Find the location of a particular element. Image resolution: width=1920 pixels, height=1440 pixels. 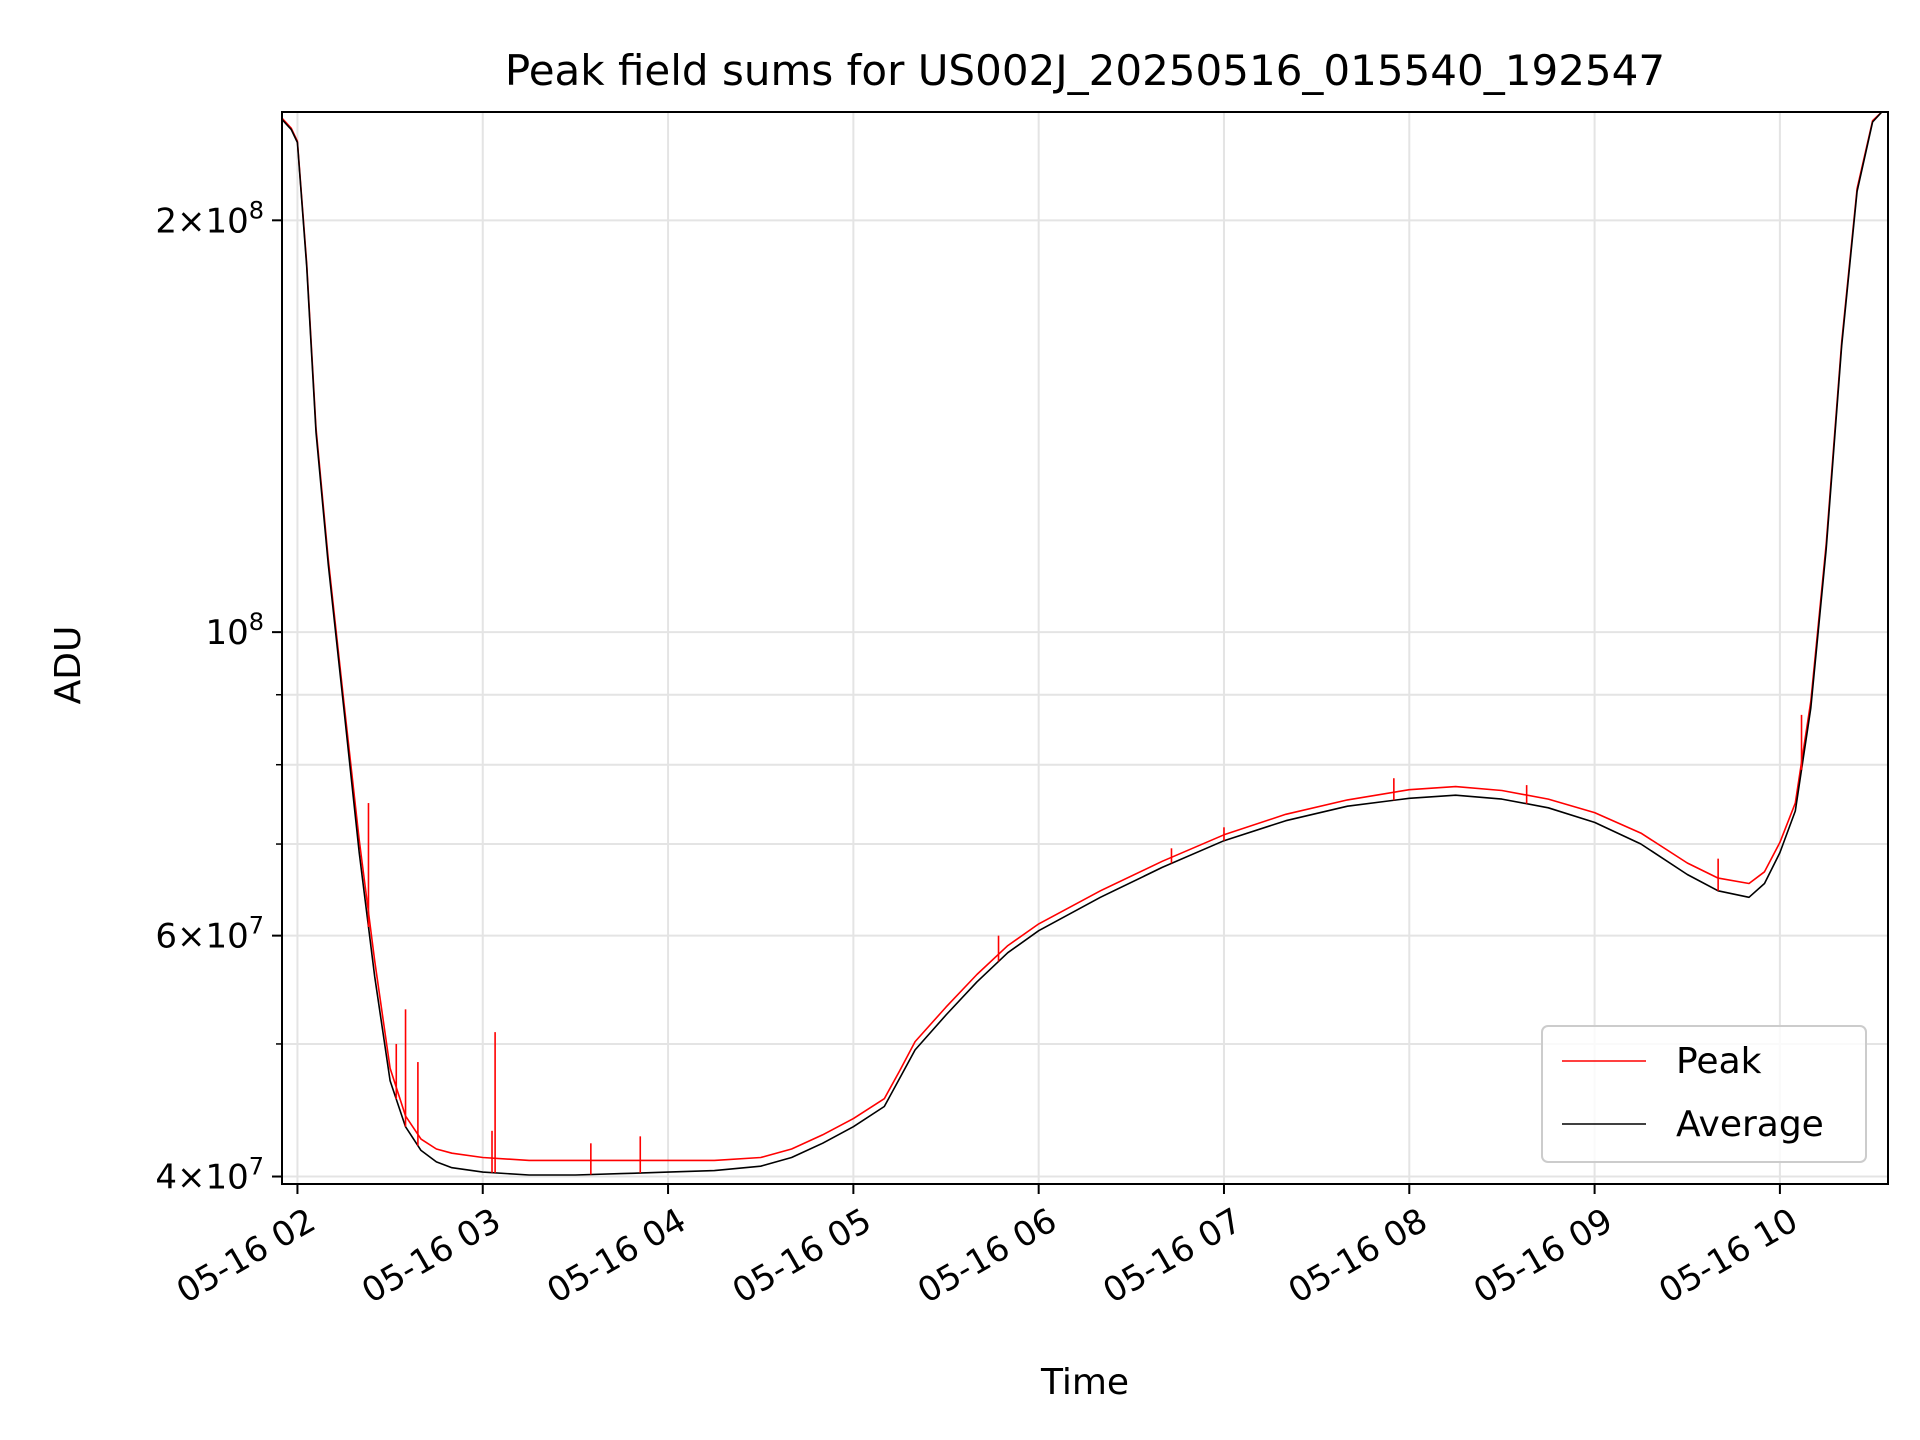

legend-label-average: Average is located at coordinates (1750, 1124).